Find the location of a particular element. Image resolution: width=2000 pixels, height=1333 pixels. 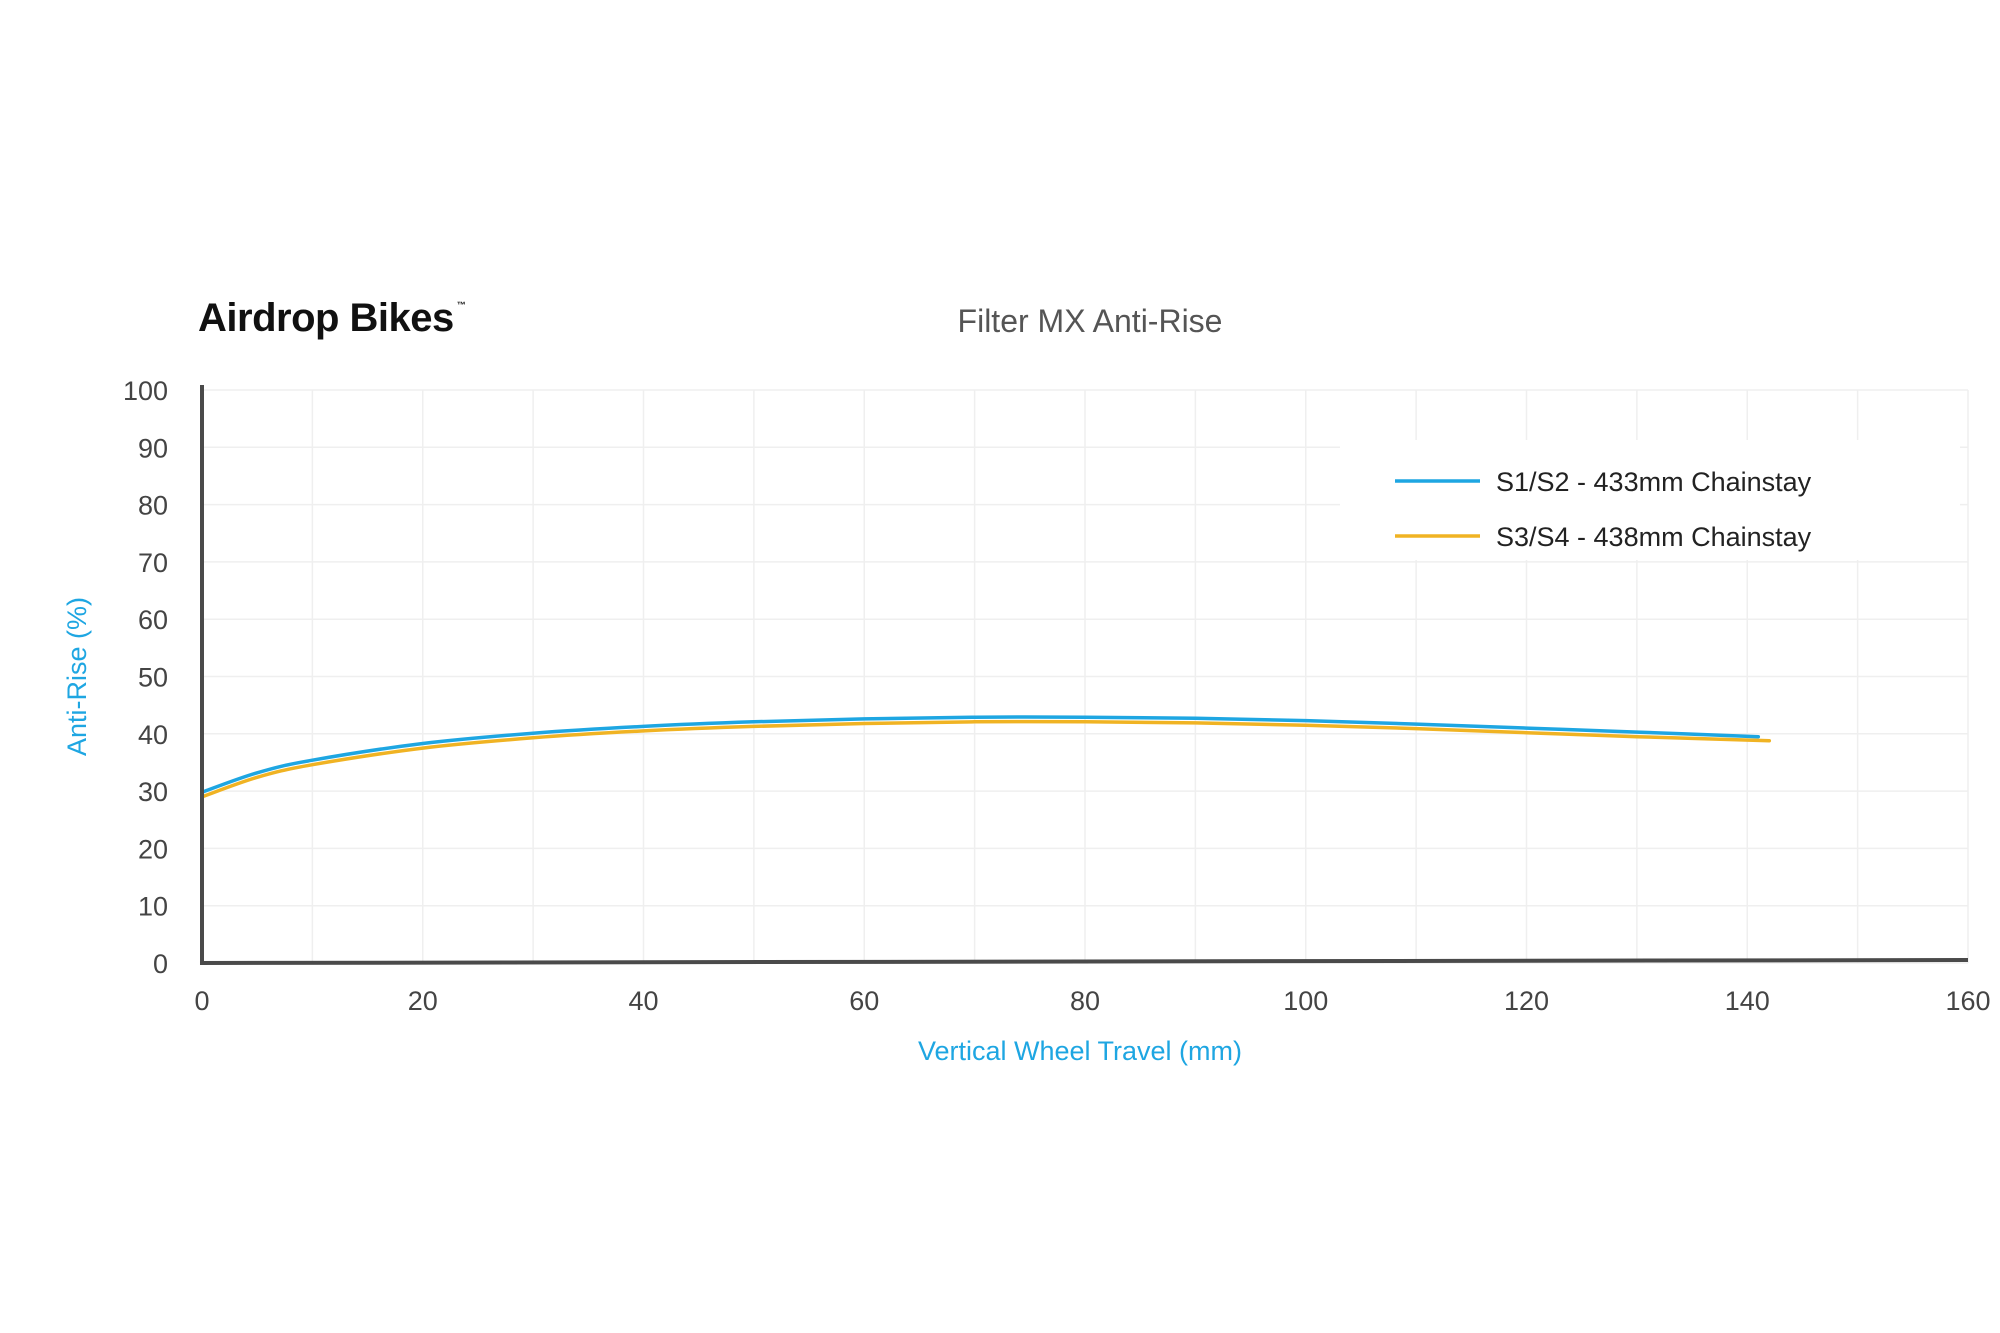

x-axis-label: Vertical Wheel Travel (mm) is located at coordinates (1080, 1051).